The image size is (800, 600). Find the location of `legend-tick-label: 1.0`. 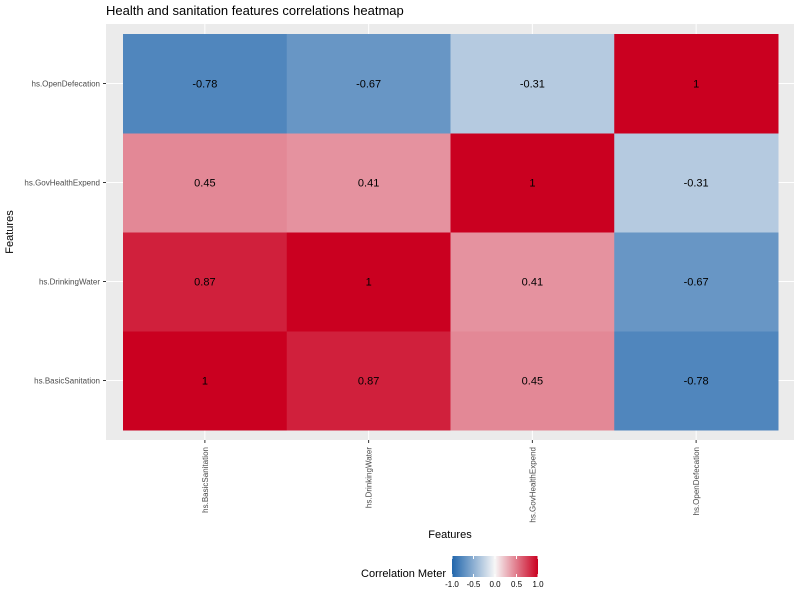

legend-tick-label: 1.0 is located at coordinates (538, 584).